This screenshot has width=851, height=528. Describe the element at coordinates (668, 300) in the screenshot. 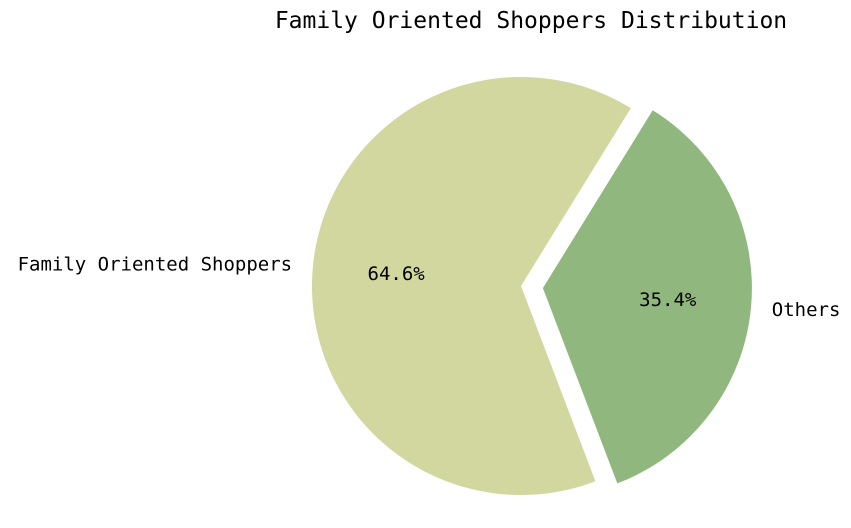

I see `pie-pct-label: 35.4%` at that location.